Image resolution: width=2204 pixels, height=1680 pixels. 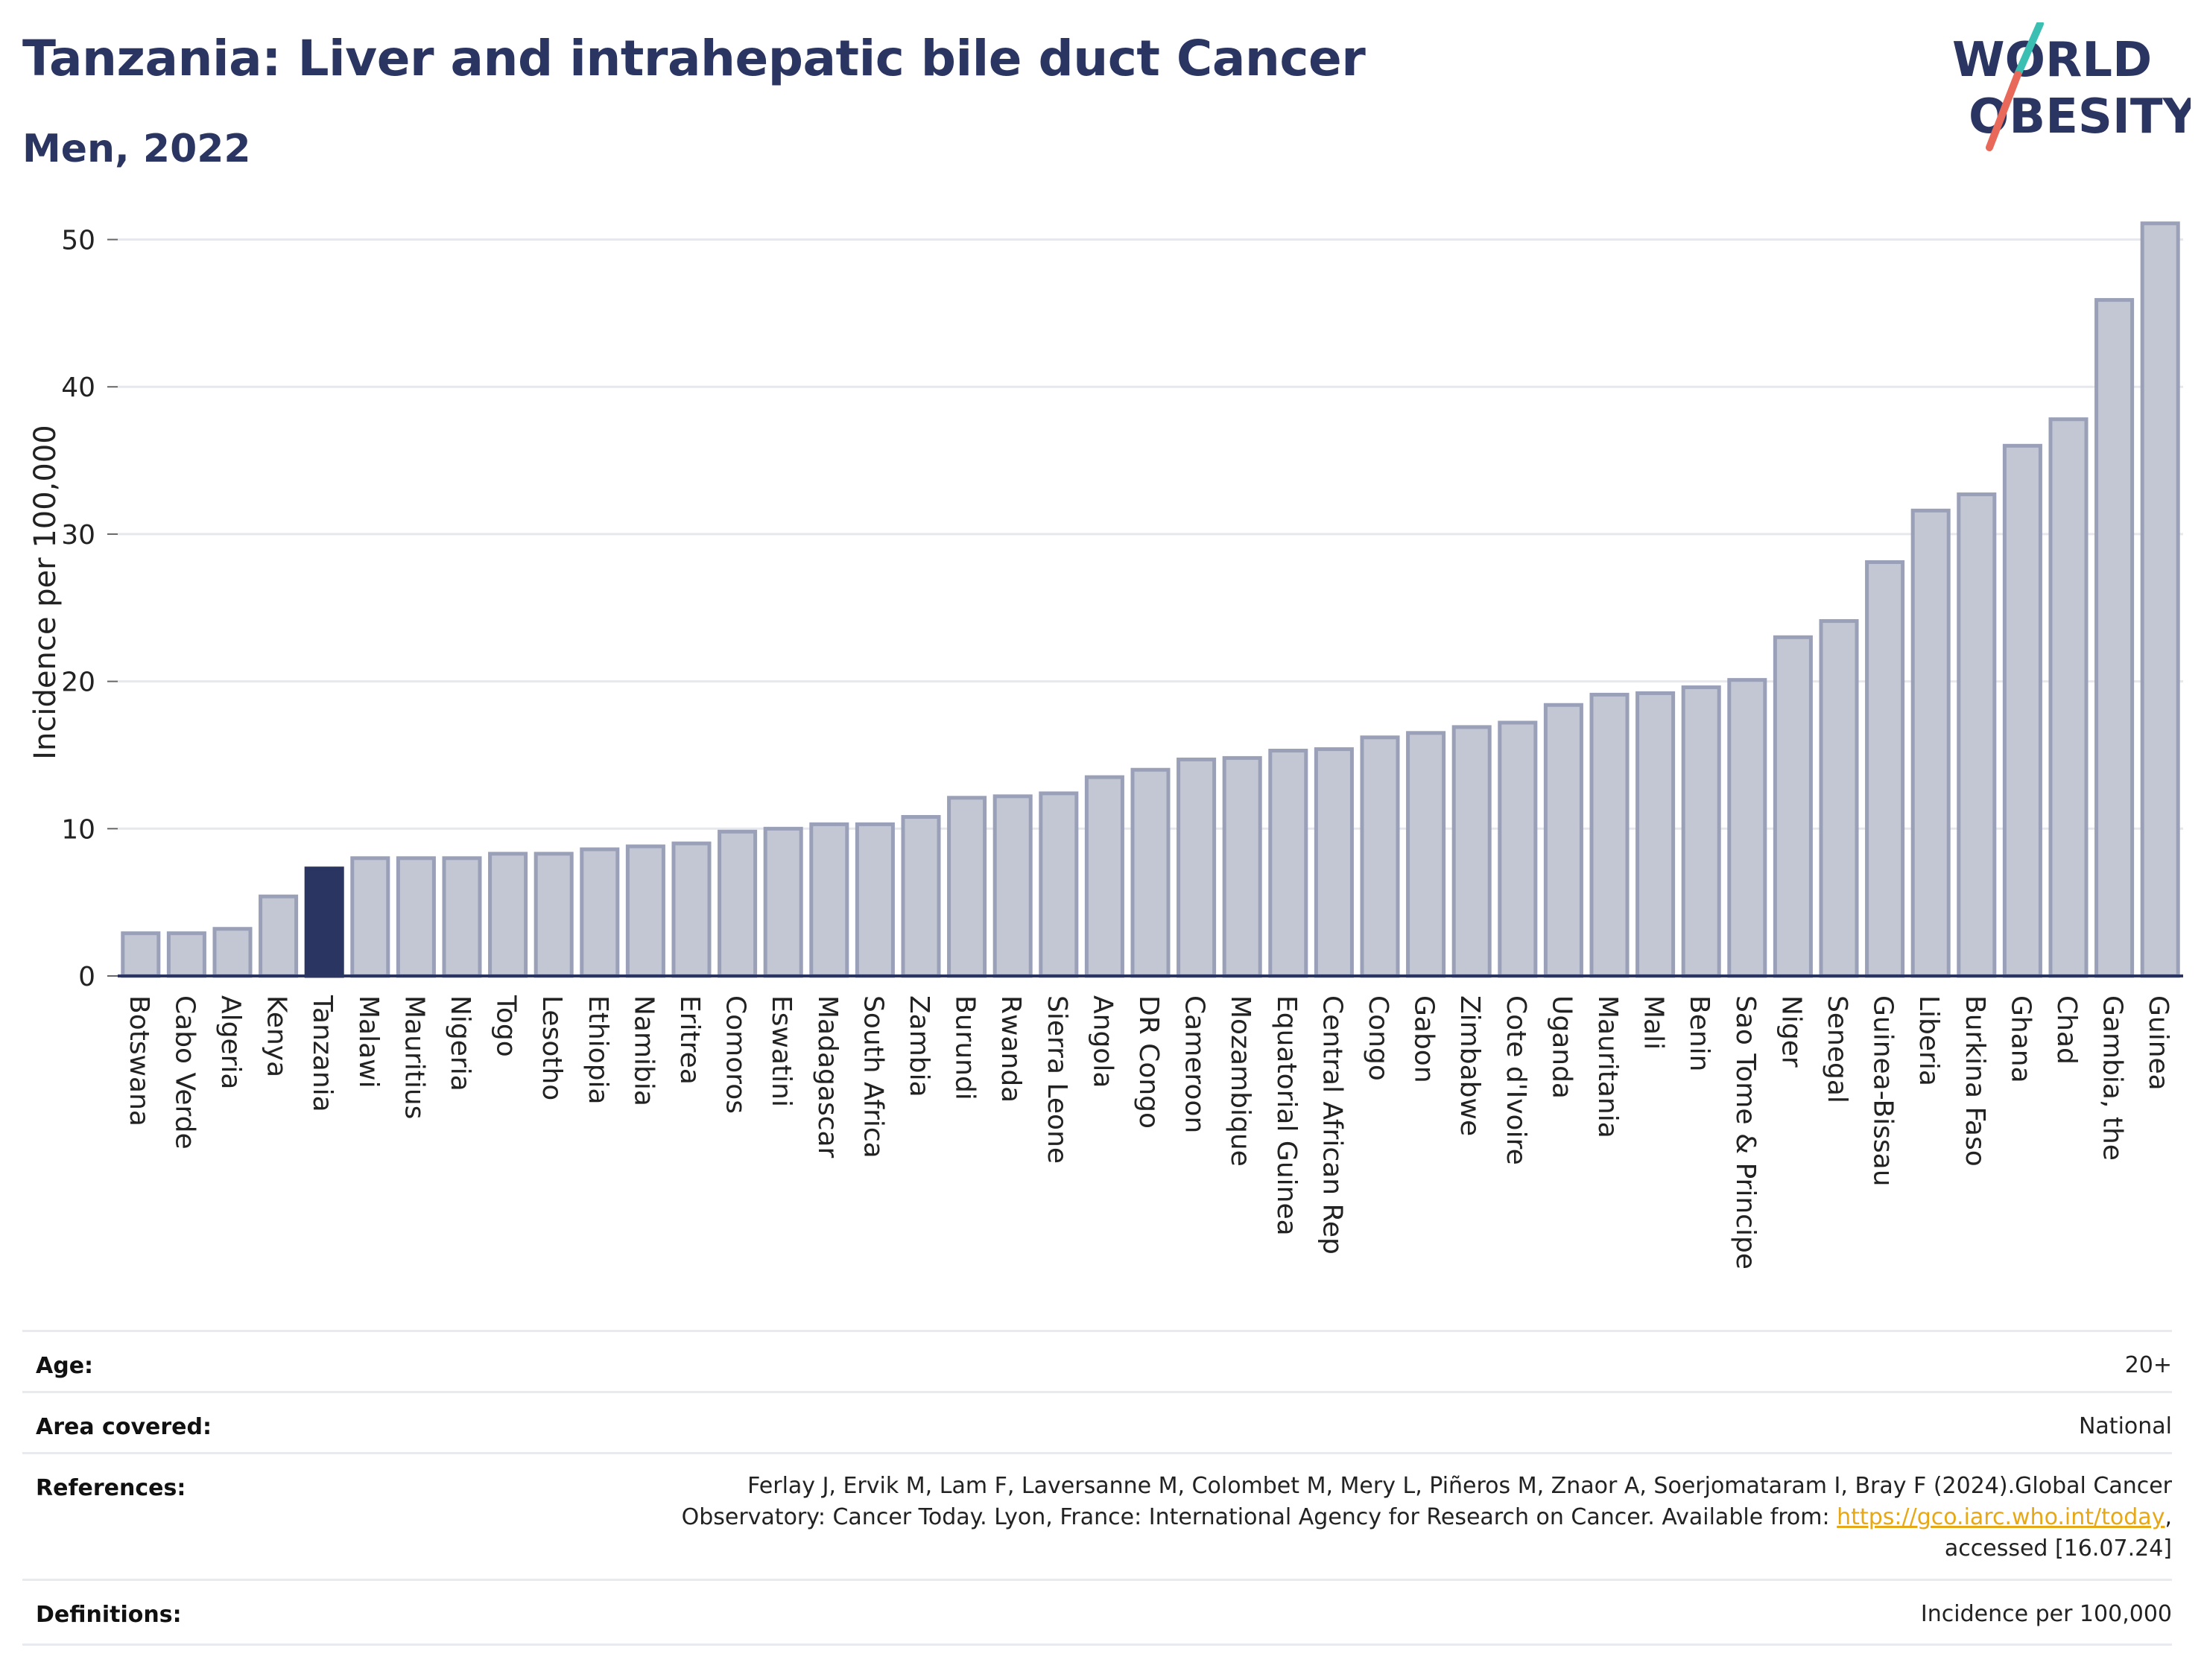 I want to click on page-subtitle: Men, 2022, so click(x=136, y=149).